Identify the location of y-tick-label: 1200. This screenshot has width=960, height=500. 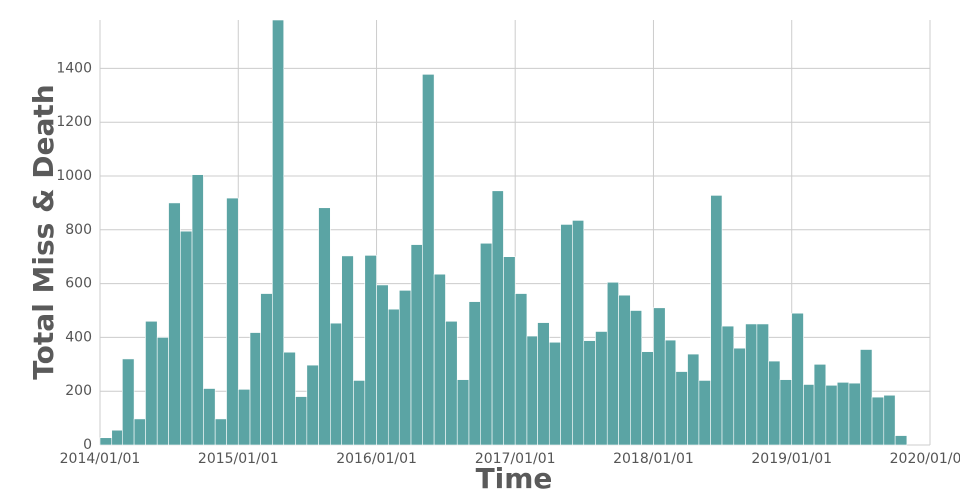
(74, 122).